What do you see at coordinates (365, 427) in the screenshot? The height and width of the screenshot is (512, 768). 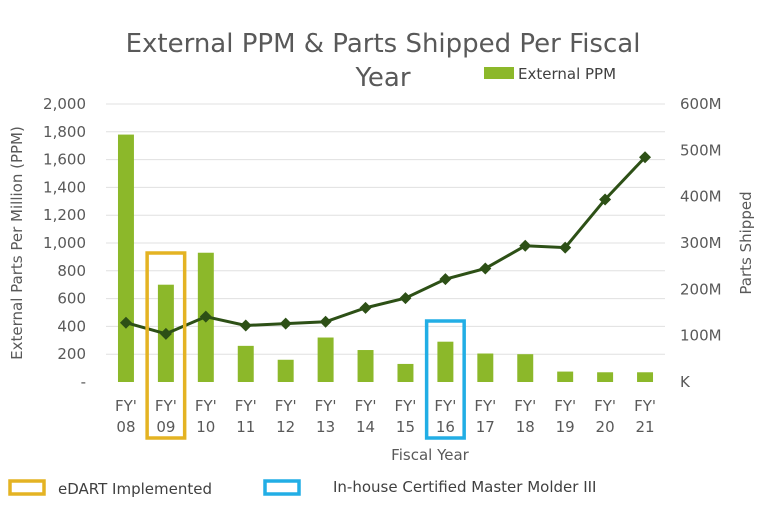 I see `x-tick-label-bottom: 14` at bounding box center [365, 427].